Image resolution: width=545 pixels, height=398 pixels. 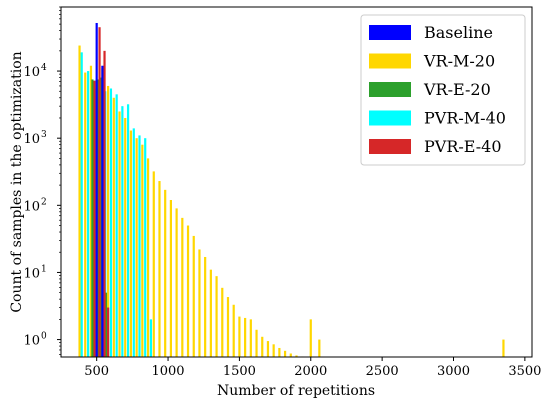 I want to click on y-tick-label: 10⁴, so click(x=35, y=71).